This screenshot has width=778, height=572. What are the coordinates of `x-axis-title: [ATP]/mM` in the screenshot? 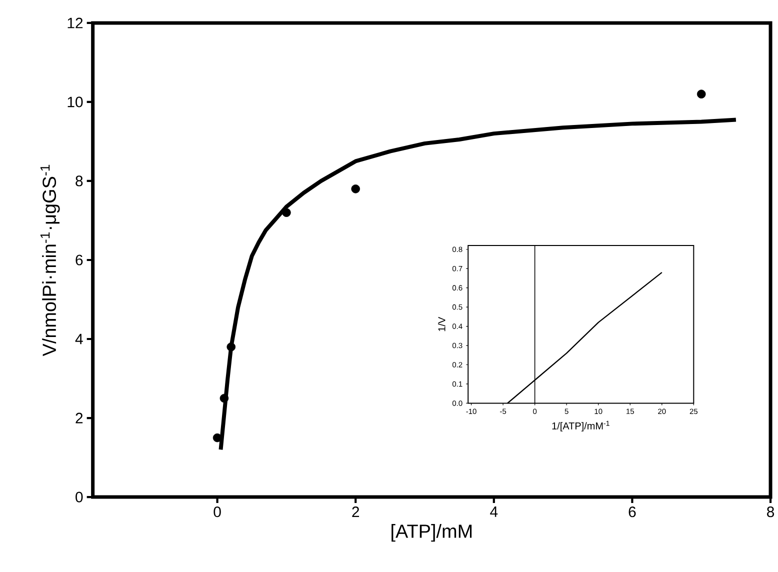 It's located at (432, 533).